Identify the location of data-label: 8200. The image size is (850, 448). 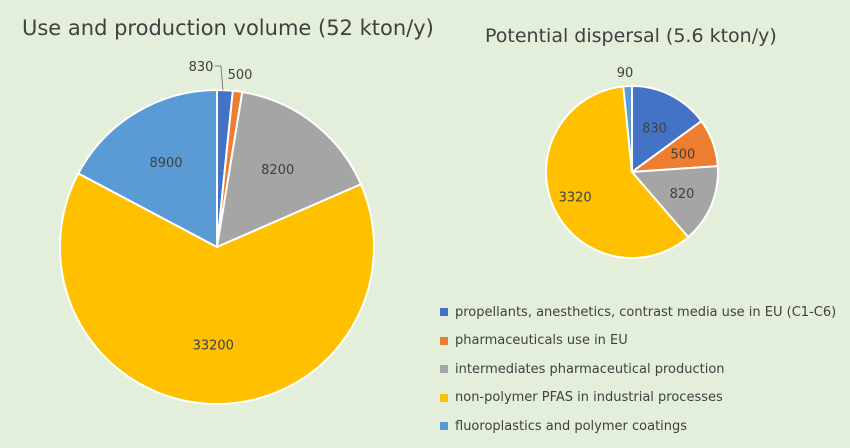
(277, 170).